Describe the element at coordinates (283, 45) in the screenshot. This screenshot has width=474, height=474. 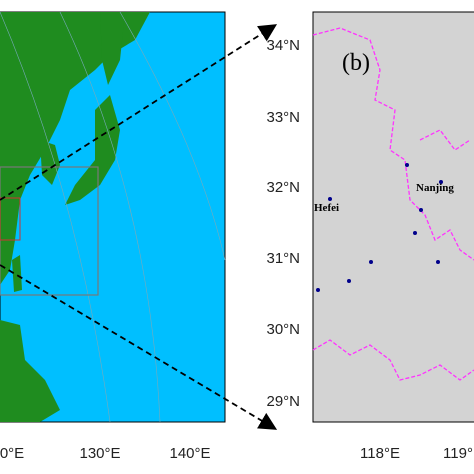
I see `y-tick-label: 34°N` at that location.